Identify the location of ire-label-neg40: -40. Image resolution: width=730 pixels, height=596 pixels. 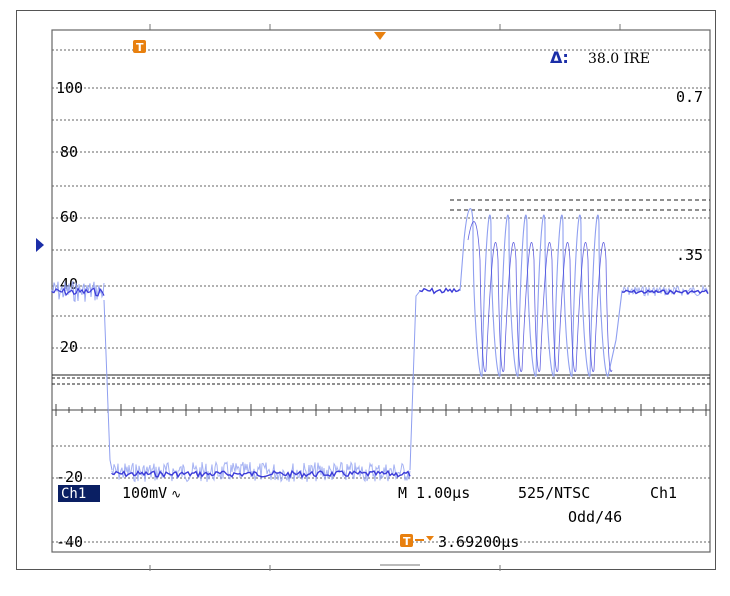
(69, 542).